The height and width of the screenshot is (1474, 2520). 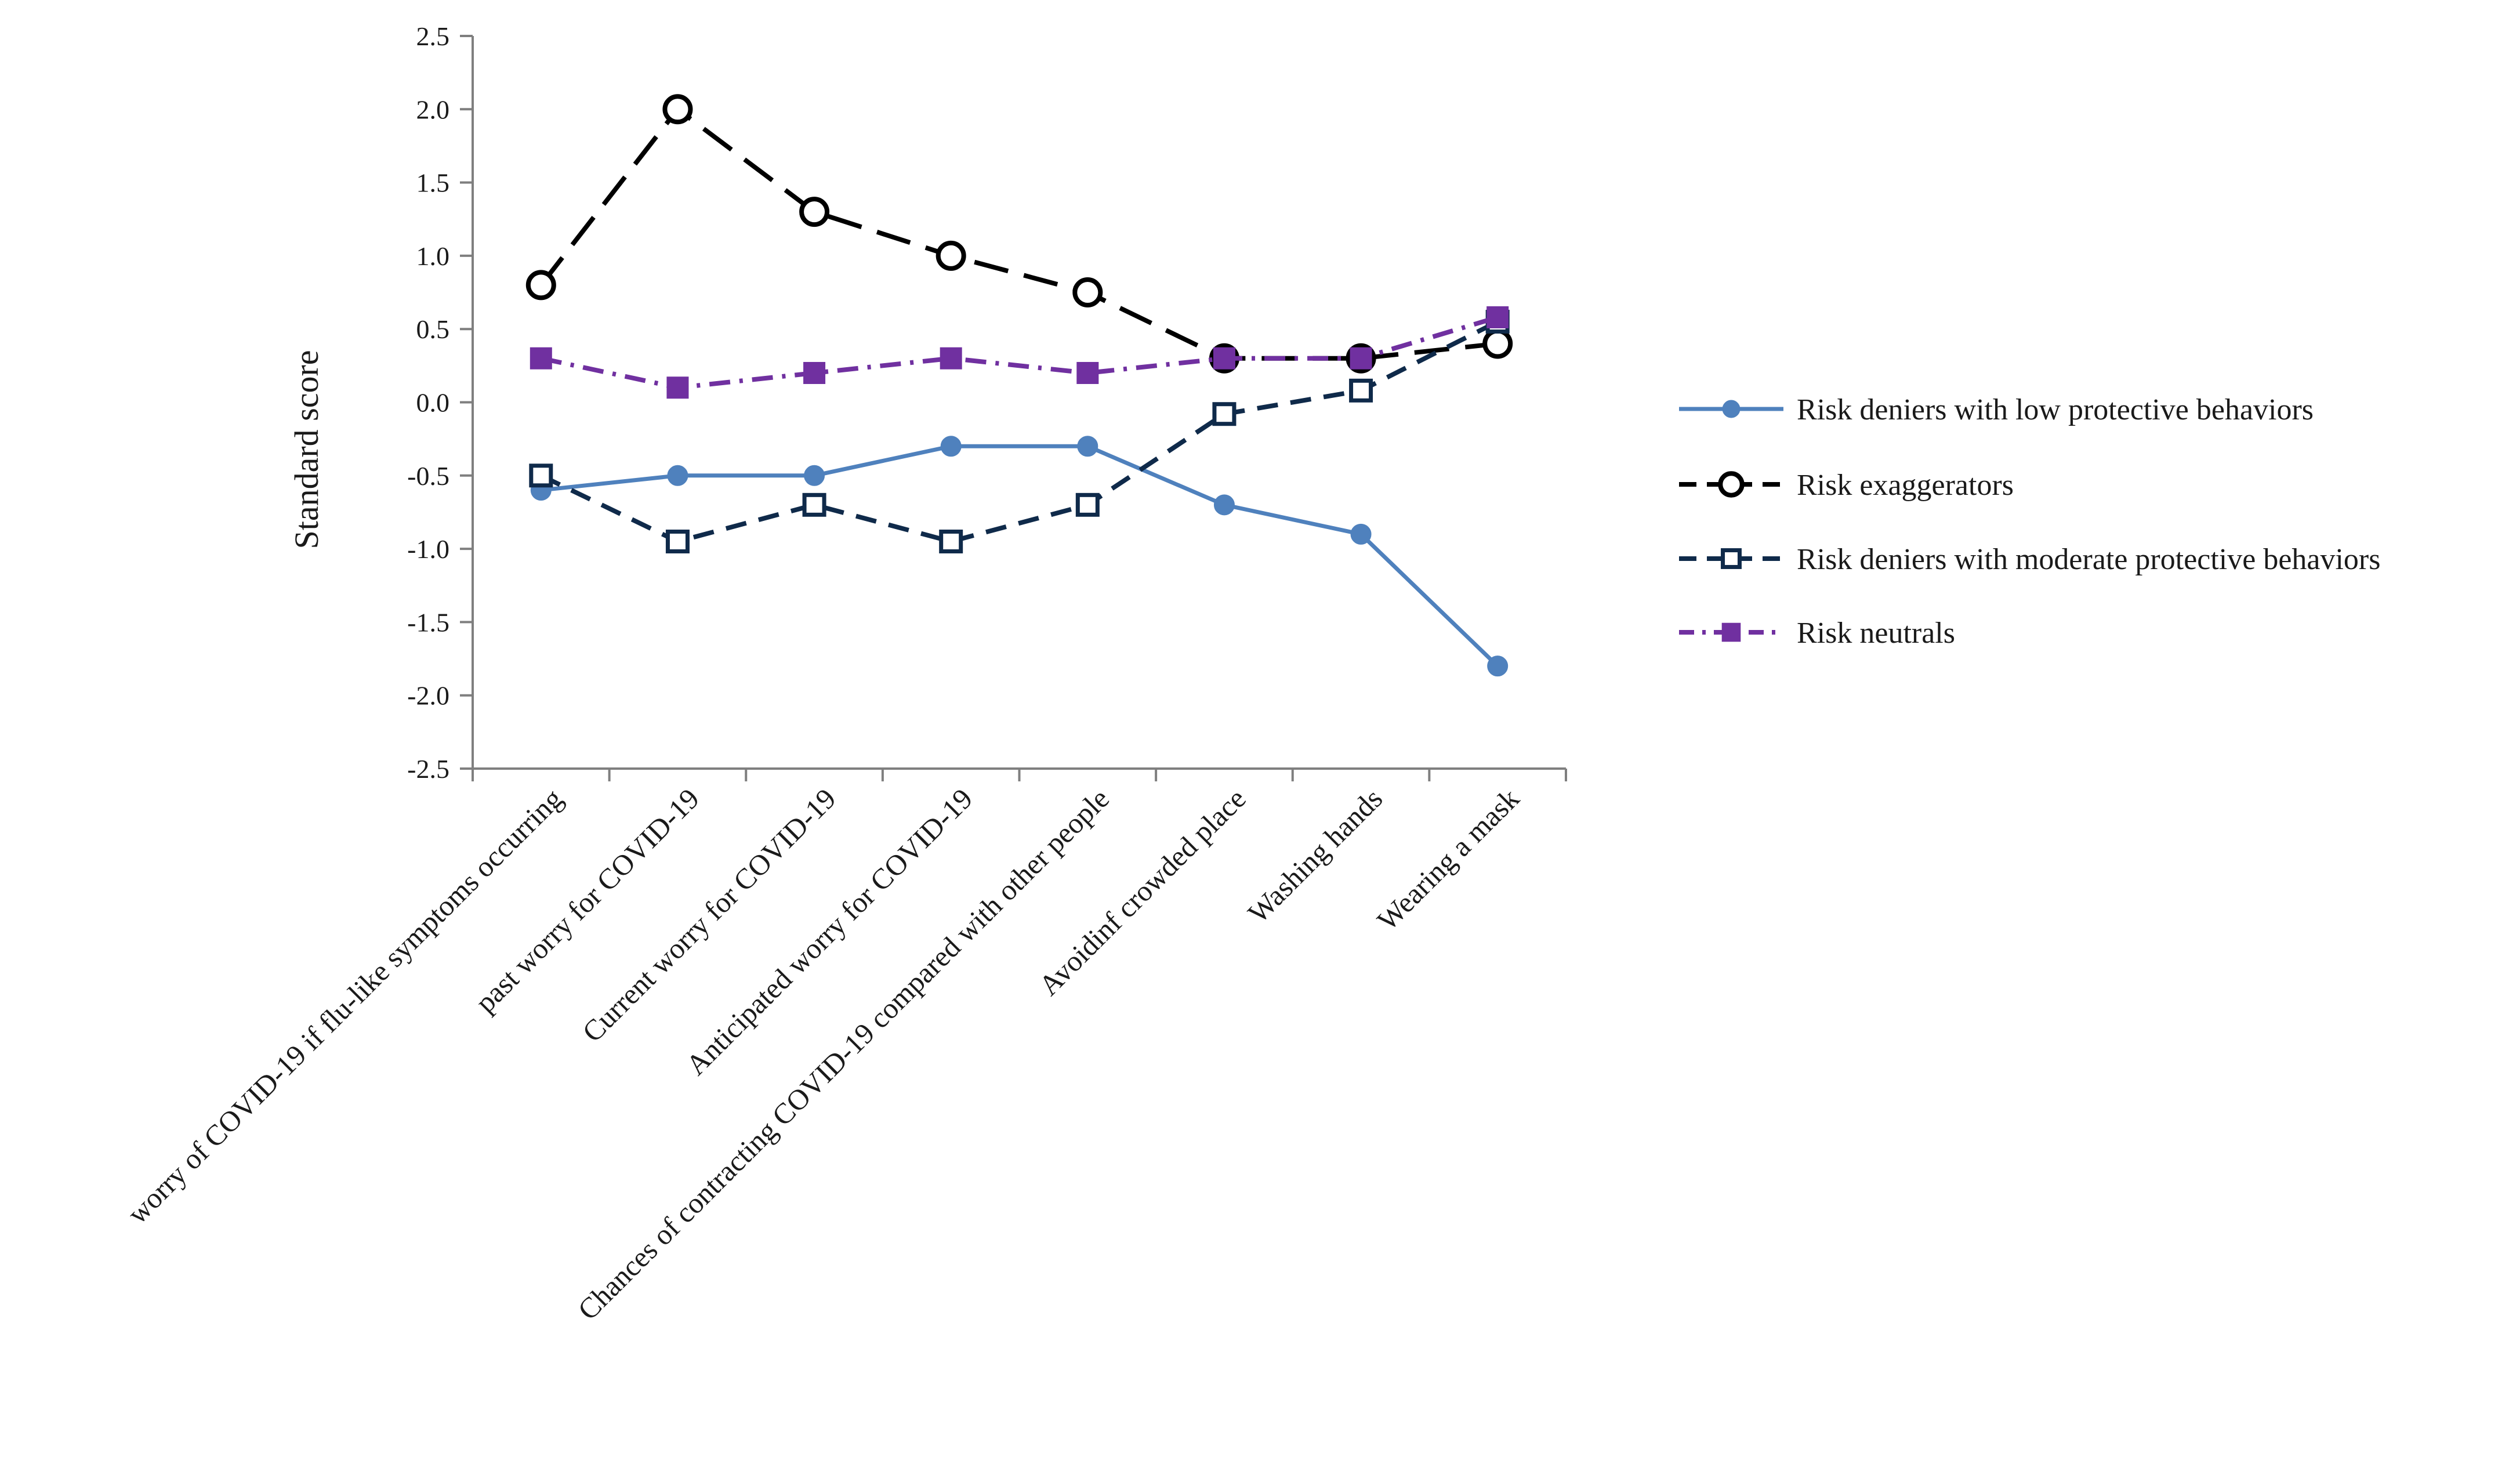 What do you see at coordinates (1315, 855) in the screenshot?
I see `x-category-label: Washing hands` at bounding box center [1315, 855].